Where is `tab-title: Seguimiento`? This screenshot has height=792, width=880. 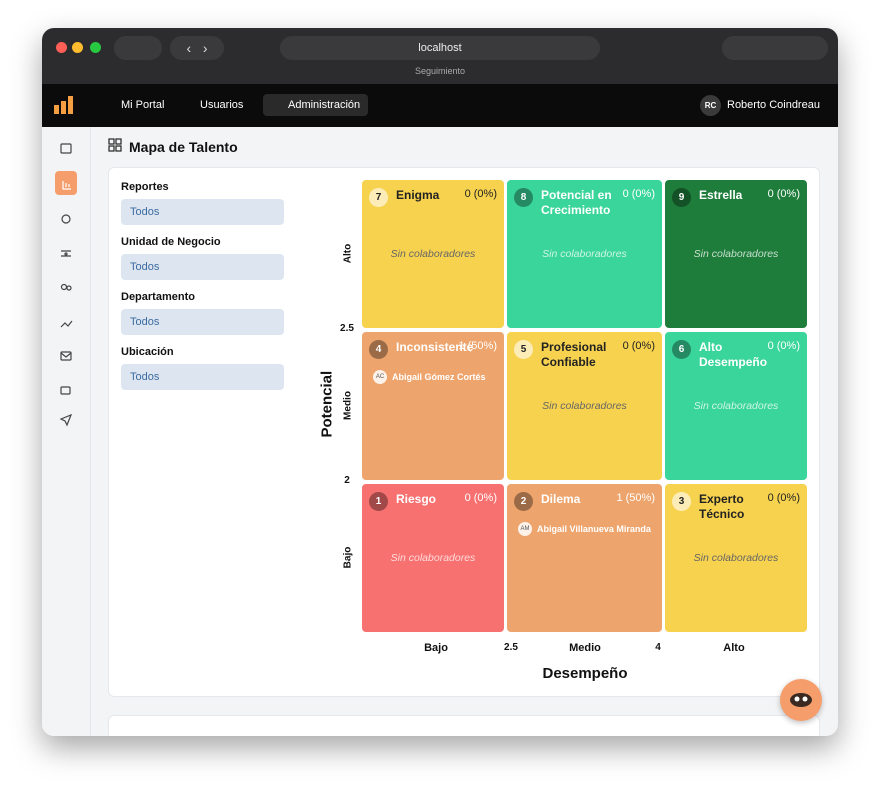
tab-title: Seguimiento is located at coordinates (440, 71).